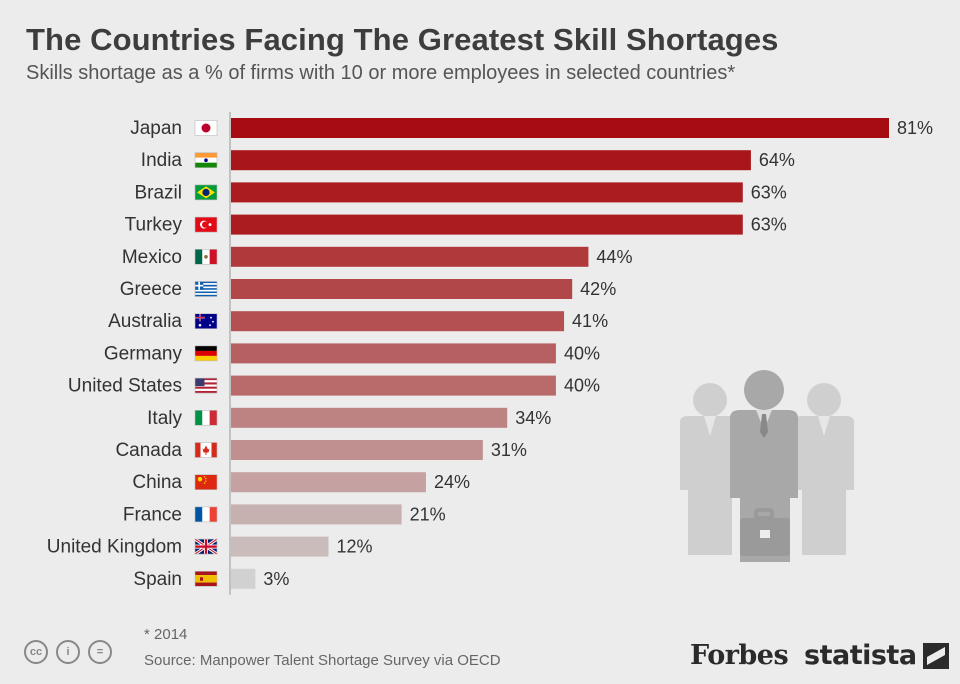  I want to click on data-label: 64%, so click(777, 160).